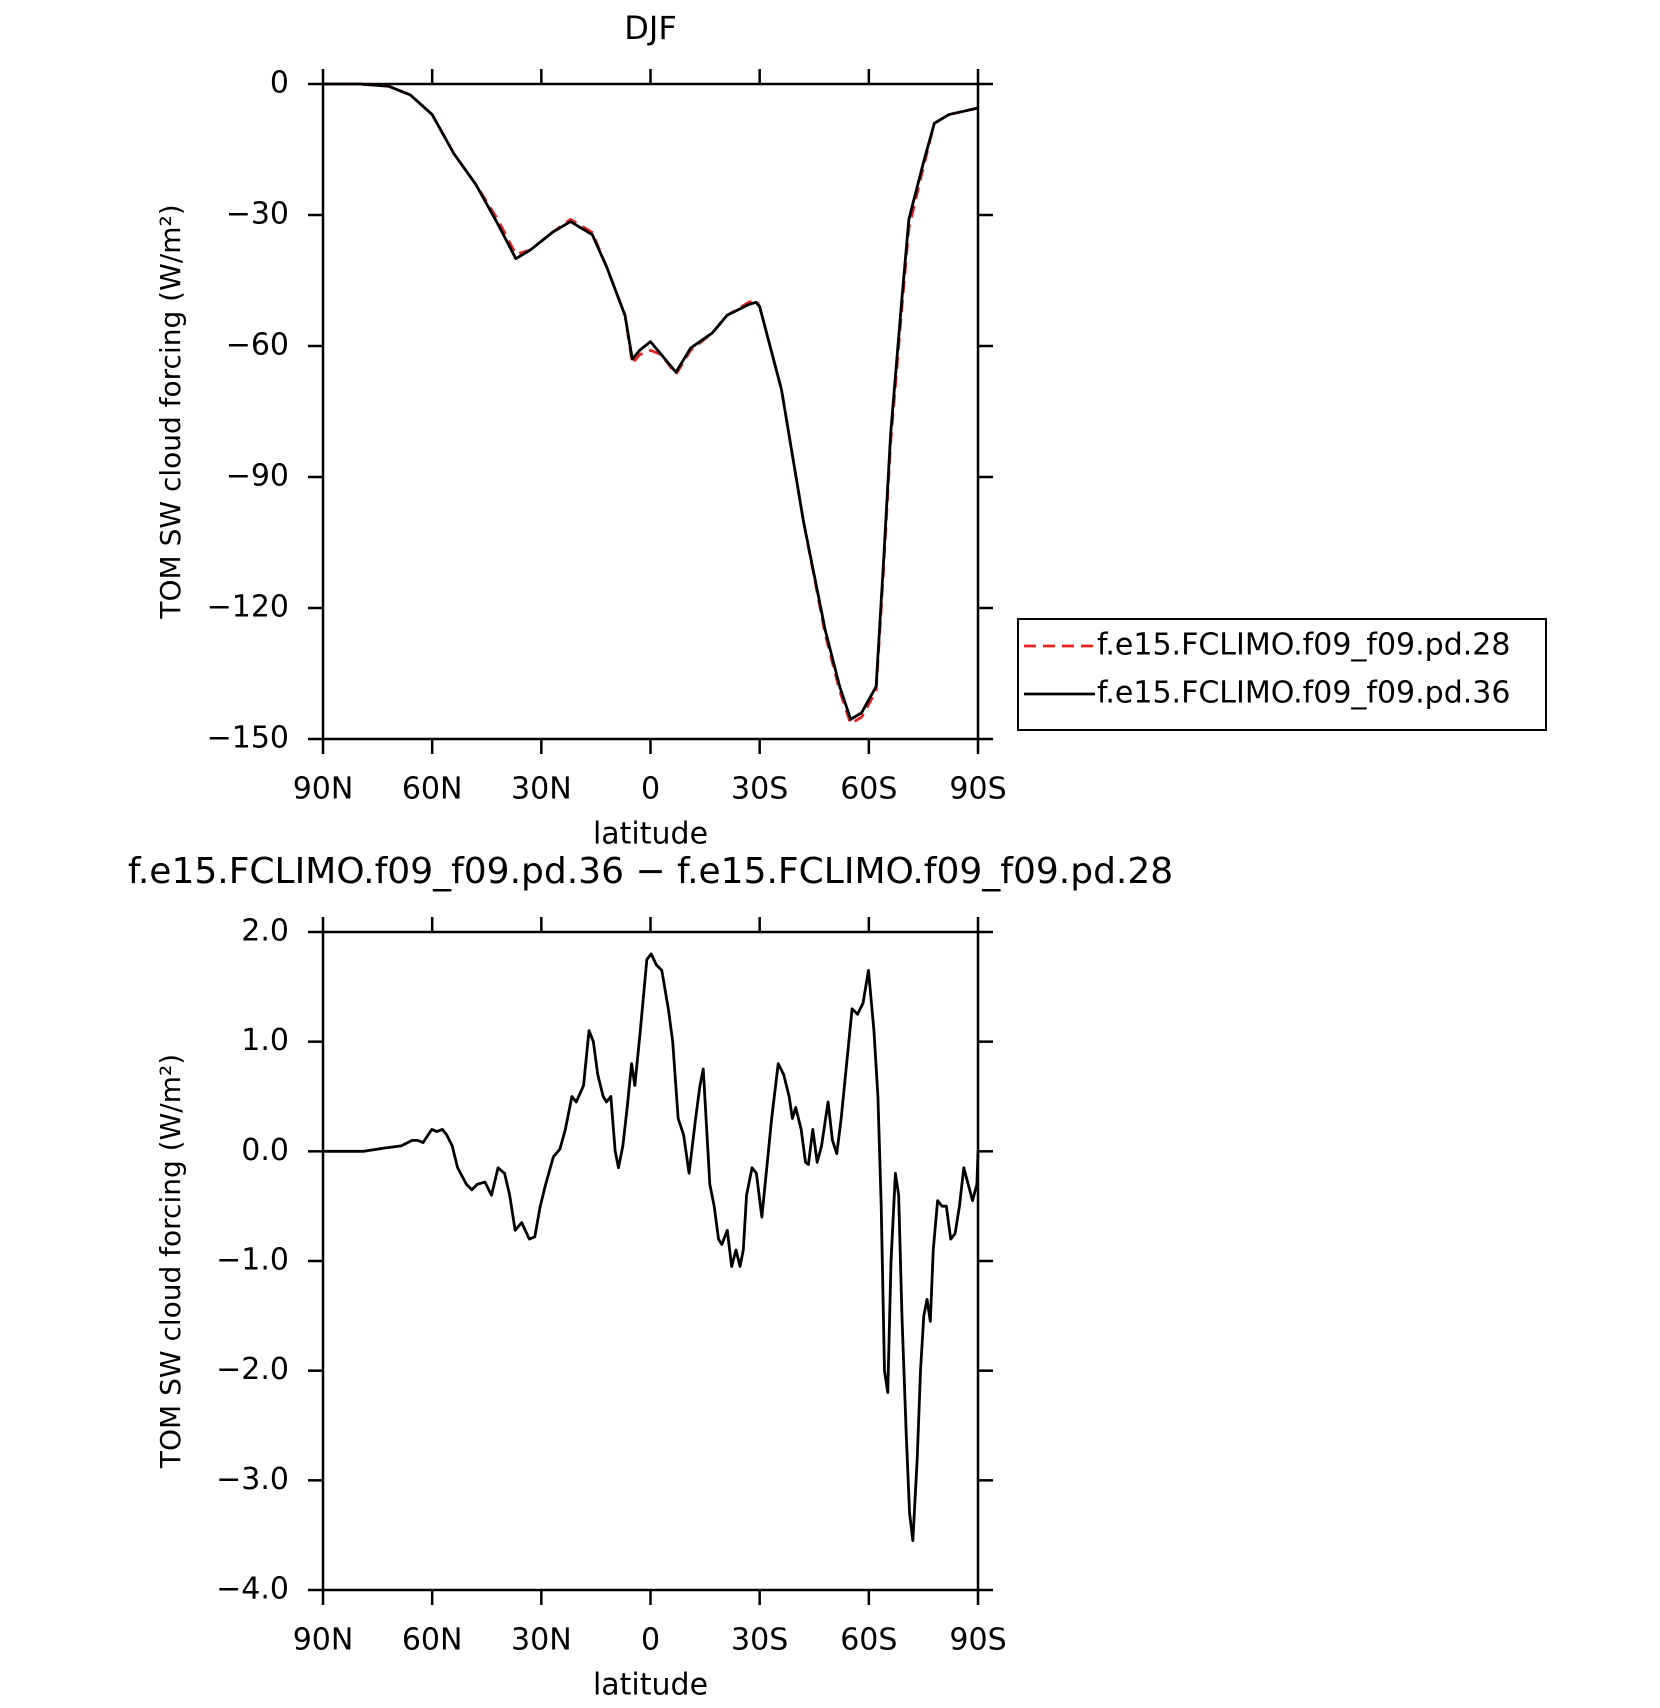 The height and width of the screenshot is (1708, 1660). I want to click on y-tick-label: −3.0, so click(252, 1479).